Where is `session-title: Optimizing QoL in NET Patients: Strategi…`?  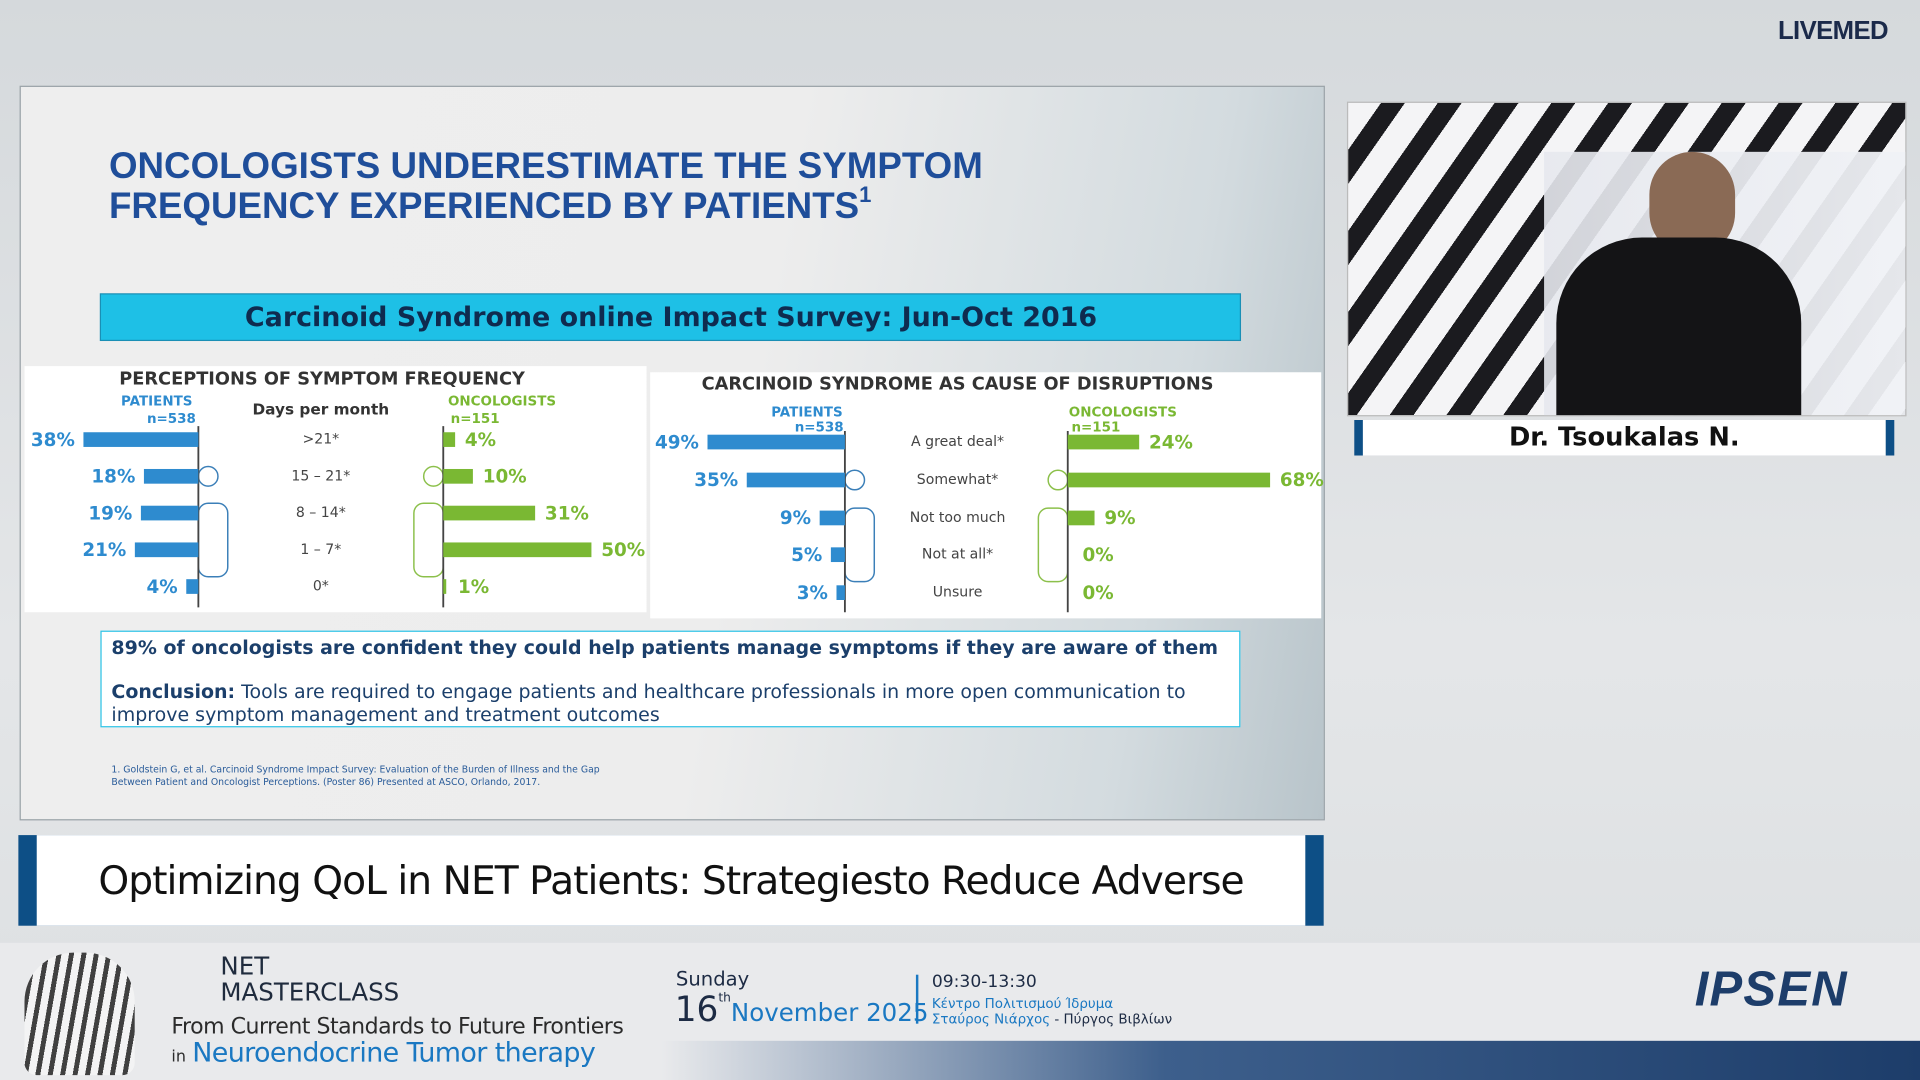 session-title: Optimizing QoL in NET Patients: Strategi… is located at coordinates (671, 914).